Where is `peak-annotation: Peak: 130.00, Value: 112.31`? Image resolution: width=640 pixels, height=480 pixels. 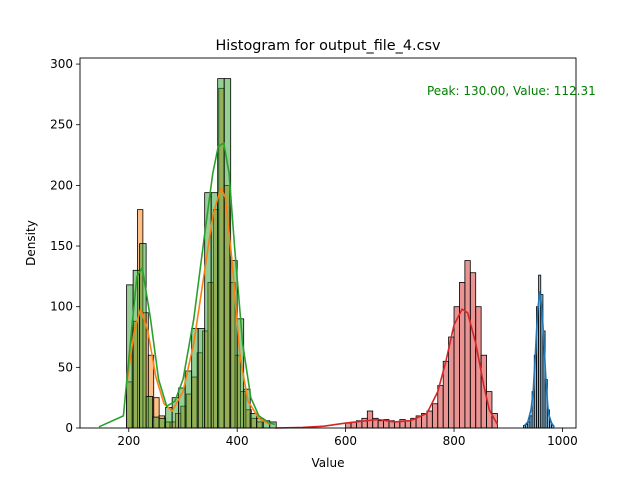 peak-annotation: Peak: 130.00, Value: 112.31 is located at coordinates (511, 91).